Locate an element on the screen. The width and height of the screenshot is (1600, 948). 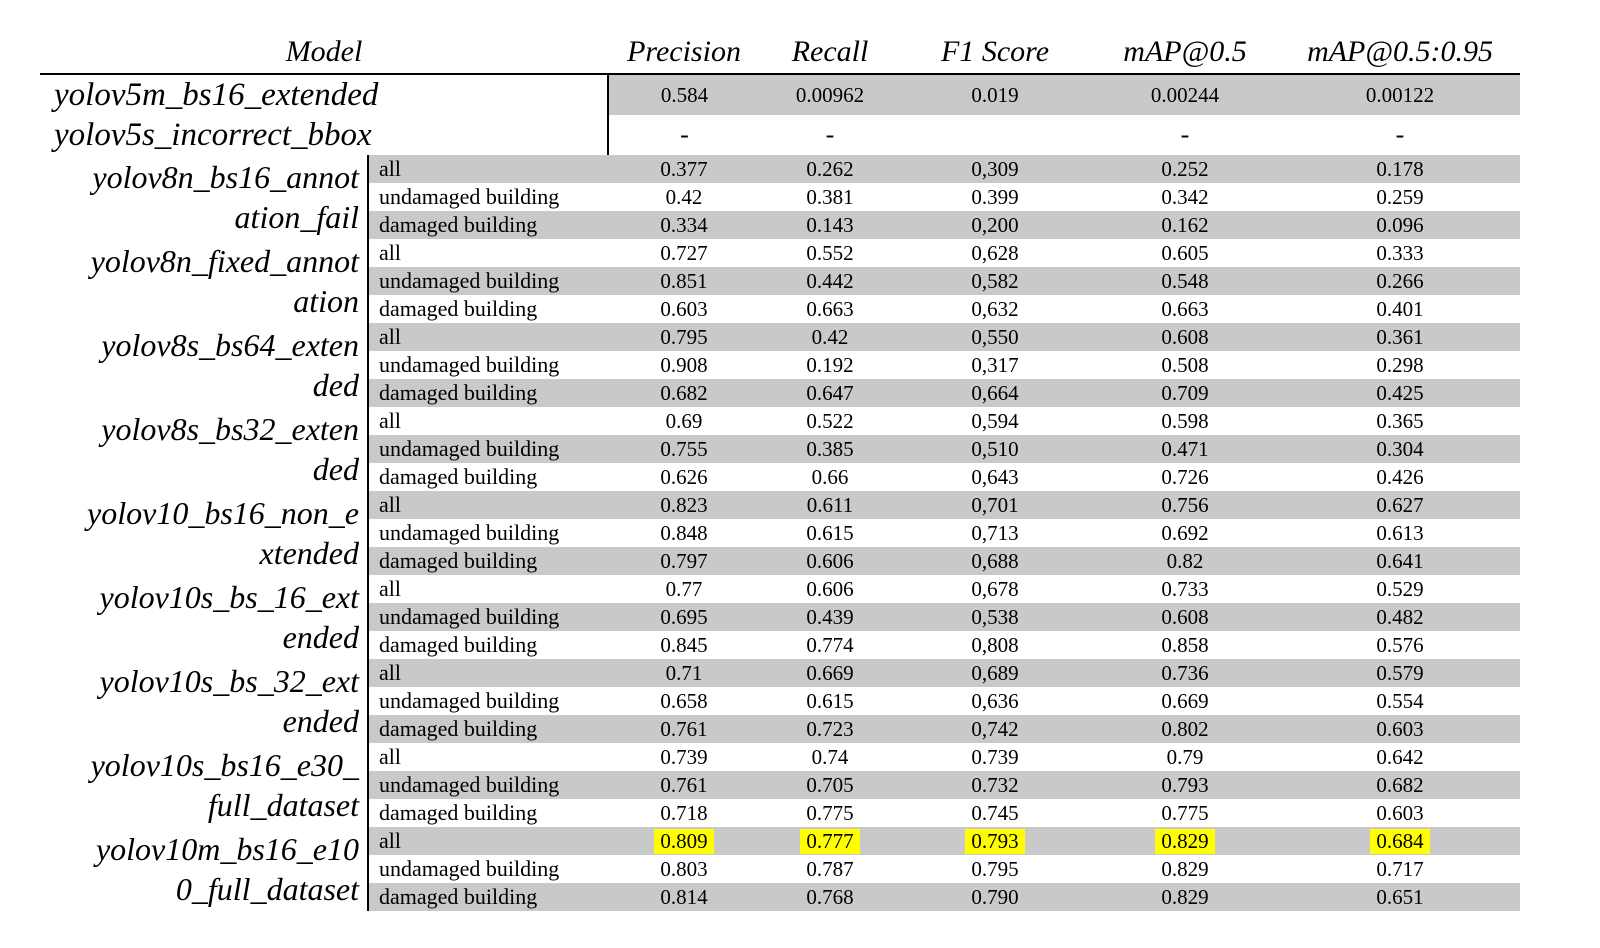
metric-cell: 0.723 is located at coordinates (830, 729).